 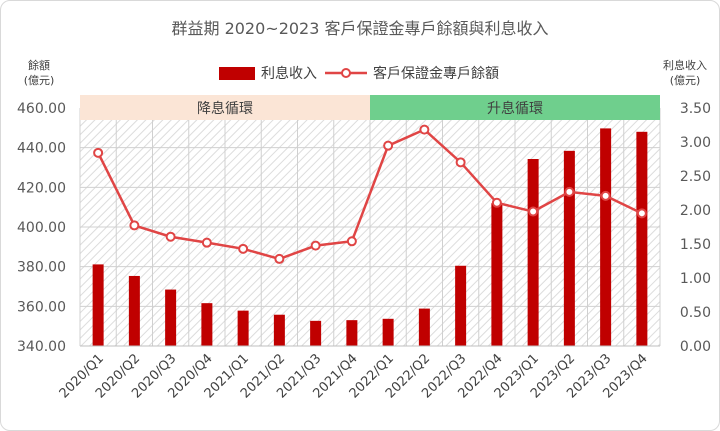 I want to click on left-axis-title: 餘額, so click(x=39, y=65).